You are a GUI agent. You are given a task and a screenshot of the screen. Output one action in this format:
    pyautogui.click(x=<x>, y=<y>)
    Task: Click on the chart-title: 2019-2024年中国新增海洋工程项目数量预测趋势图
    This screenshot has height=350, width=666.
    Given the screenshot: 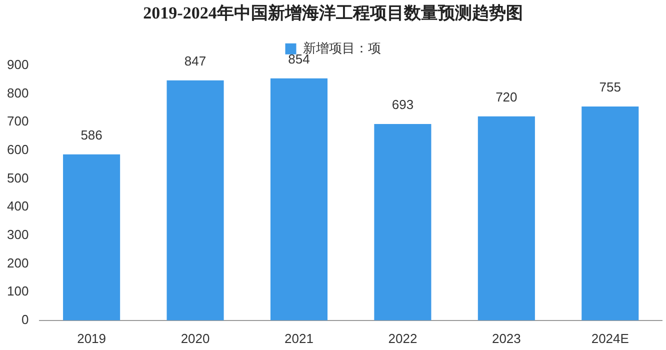 What is the action you would take?
    pyautogui.click(x=333, y=13)
    